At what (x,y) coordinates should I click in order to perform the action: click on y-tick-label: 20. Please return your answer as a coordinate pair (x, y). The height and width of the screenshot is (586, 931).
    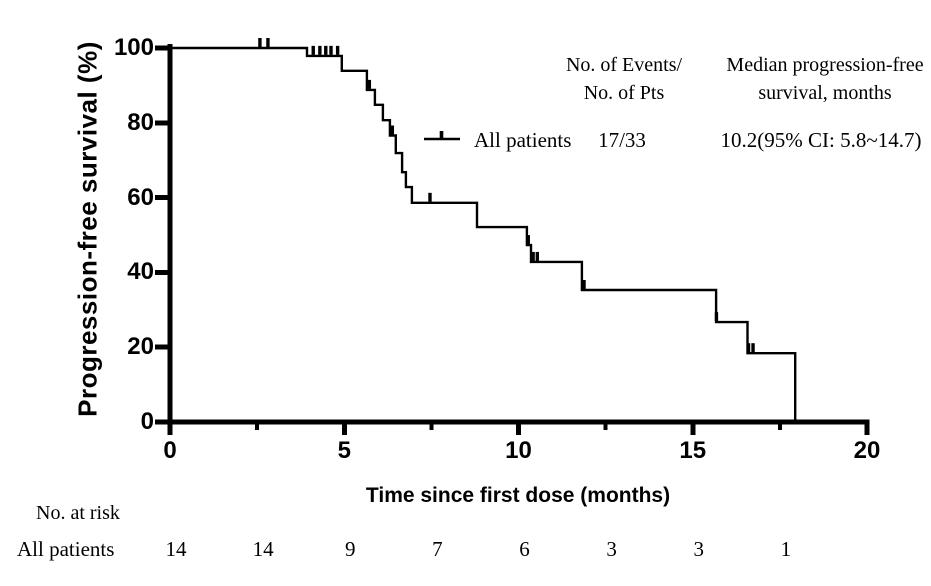
    Looking at the image, I should click on (140, 347).